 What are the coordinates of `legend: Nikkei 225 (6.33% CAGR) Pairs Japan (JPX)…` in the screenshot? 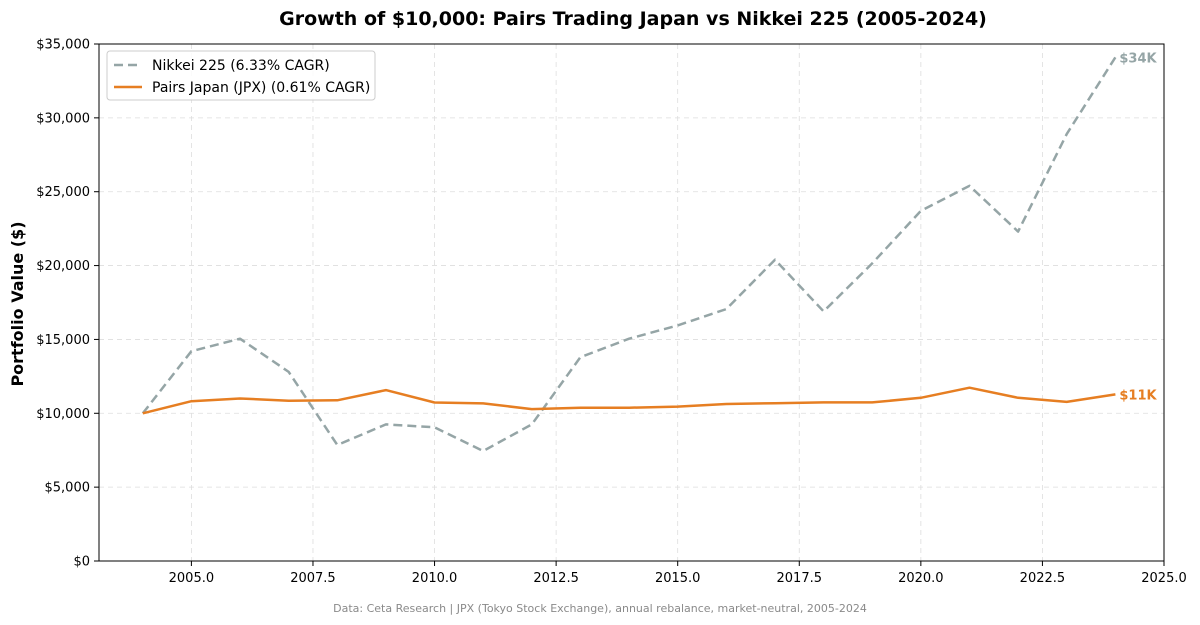 It's located at (241, 75).